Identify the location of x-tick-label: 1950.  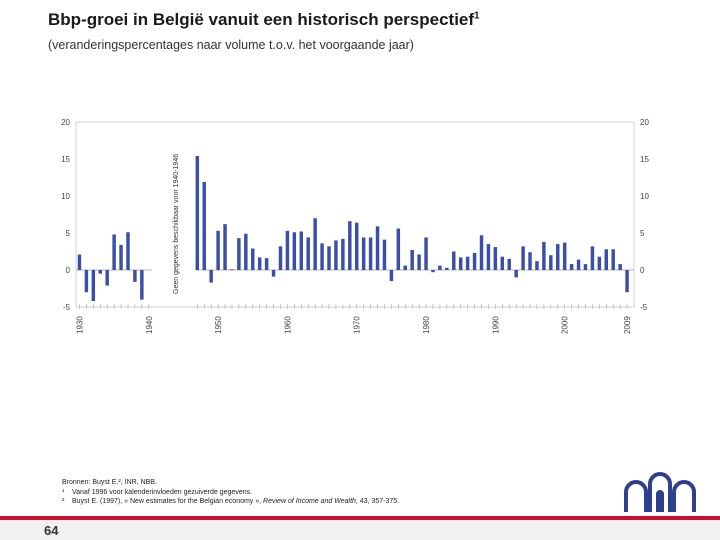
(218, 325).